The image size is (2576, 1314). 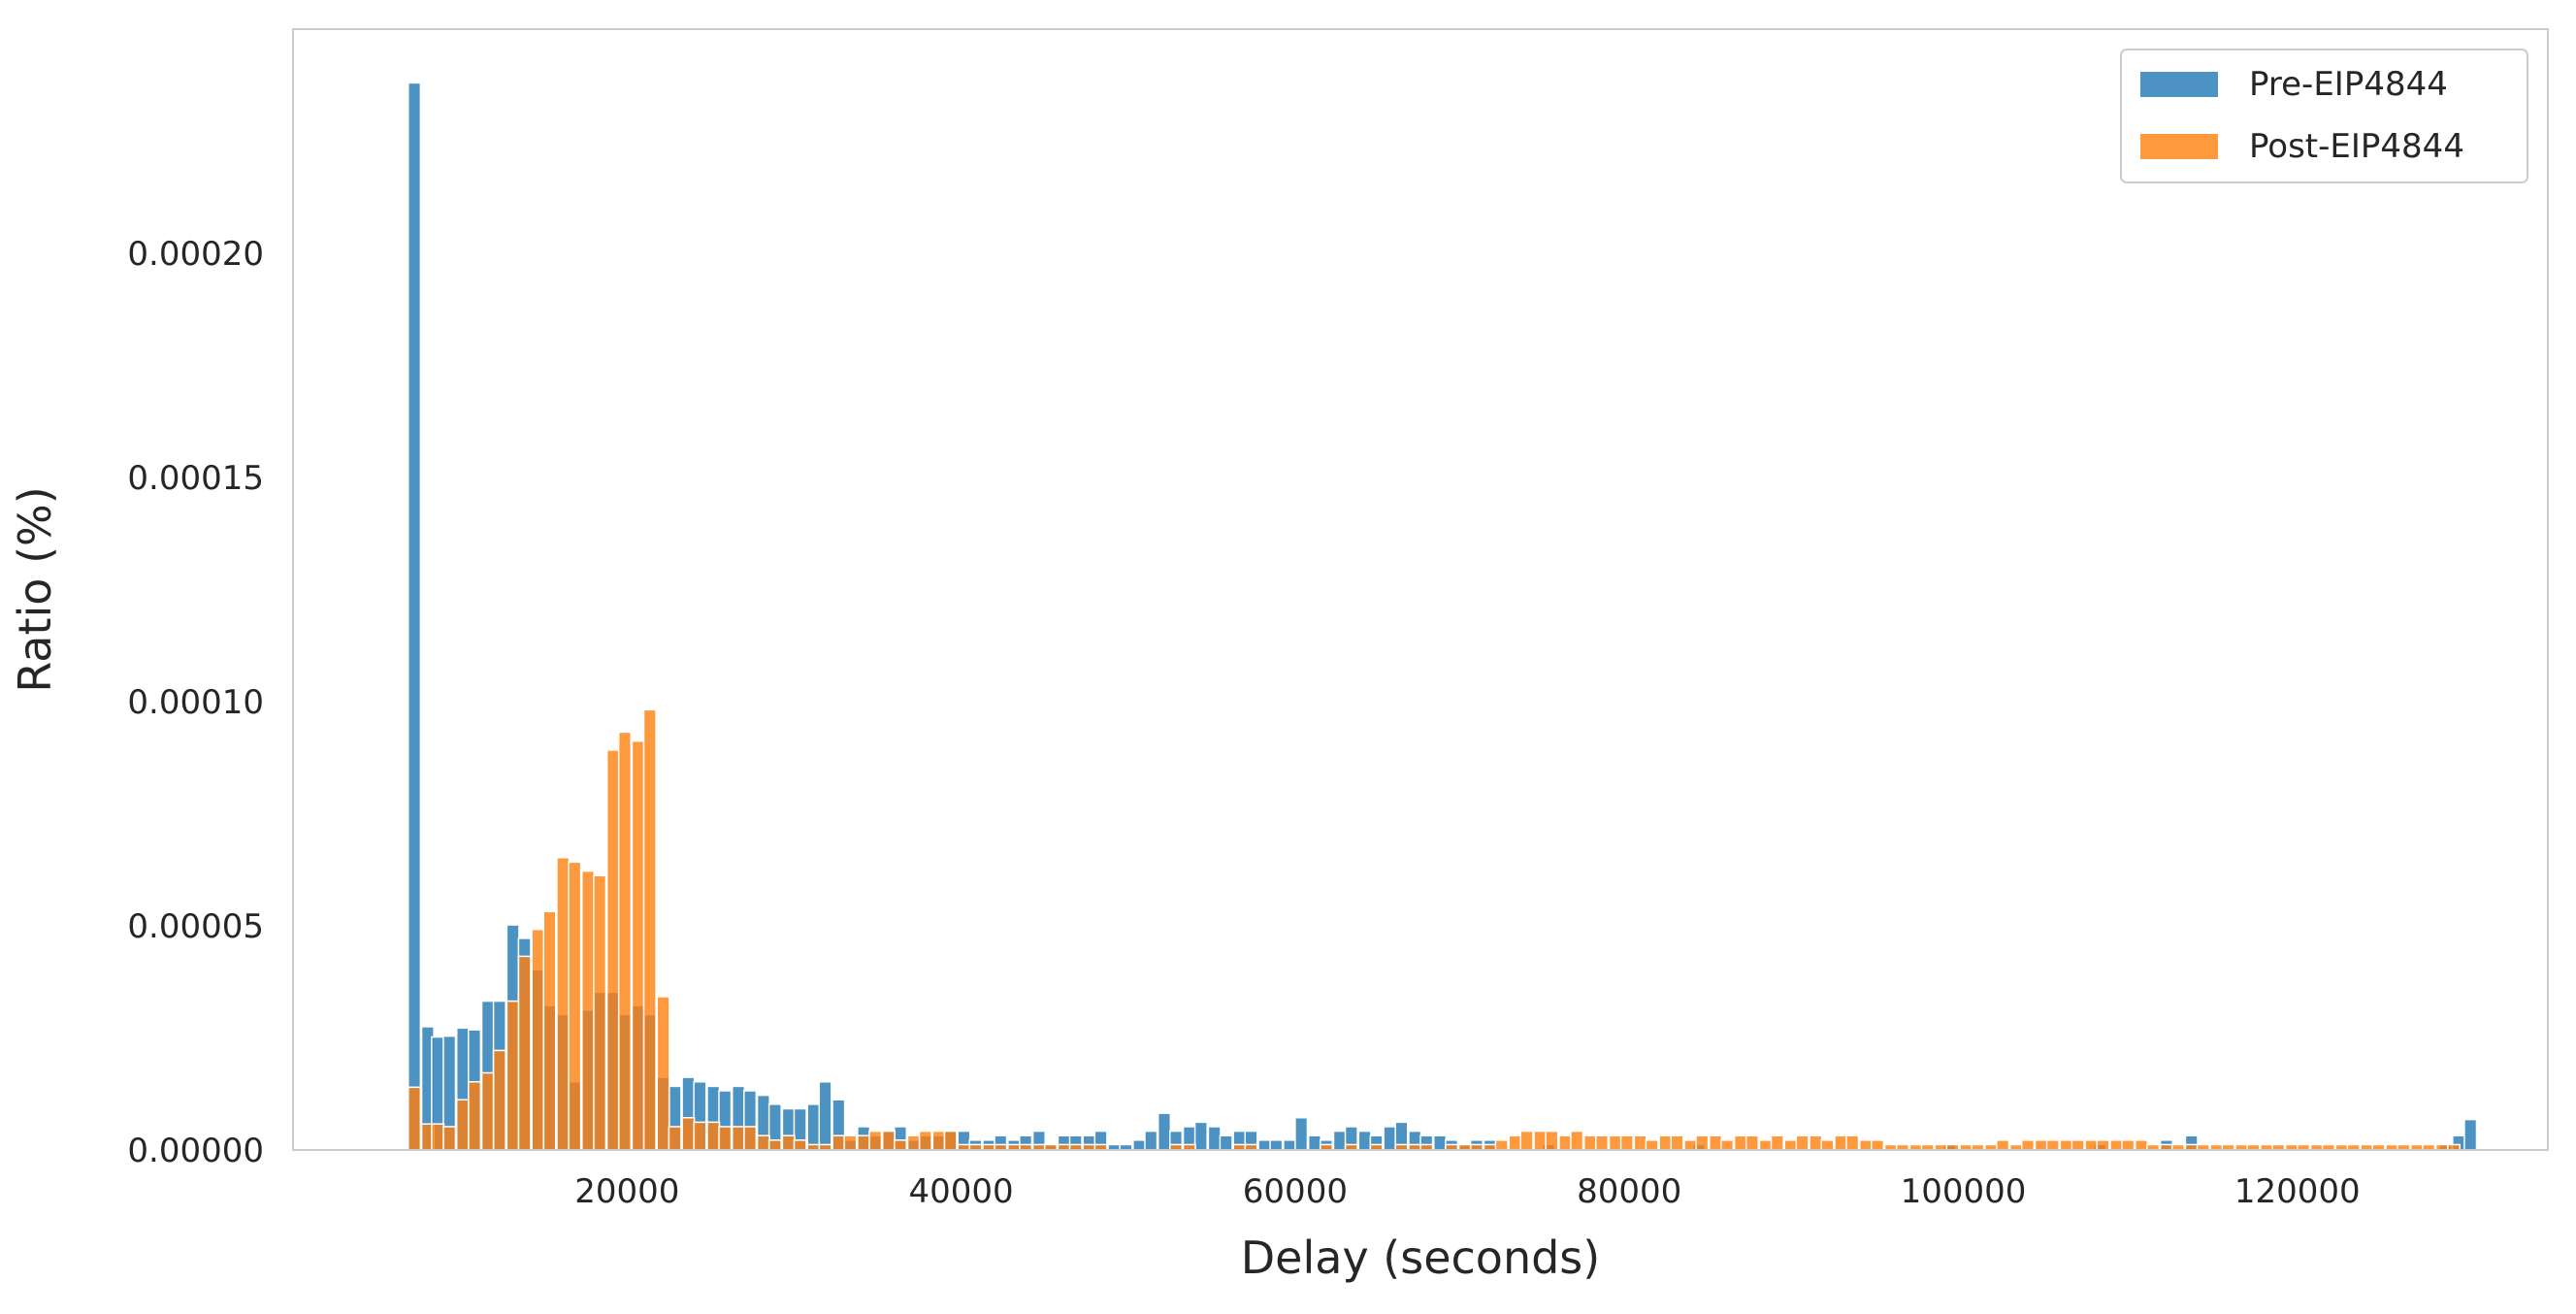 I want to click on legend-swatch-pre-eip4844, so click(x=2179, y=84).